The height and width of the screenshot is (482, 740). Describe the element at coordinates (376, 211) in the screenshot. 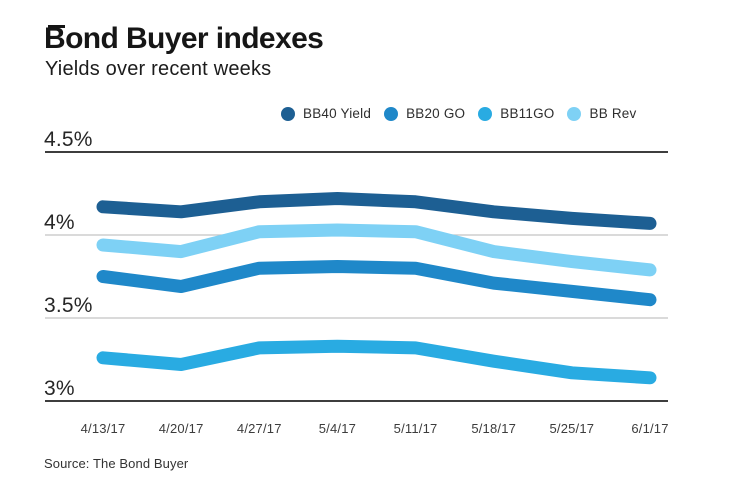

I see `series-line-bb40-yield` at that location.